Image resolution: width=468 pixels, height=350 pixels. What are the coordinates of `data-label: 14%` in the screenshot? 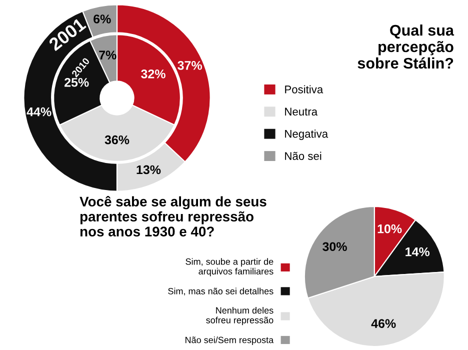 It's located at (418, 251).